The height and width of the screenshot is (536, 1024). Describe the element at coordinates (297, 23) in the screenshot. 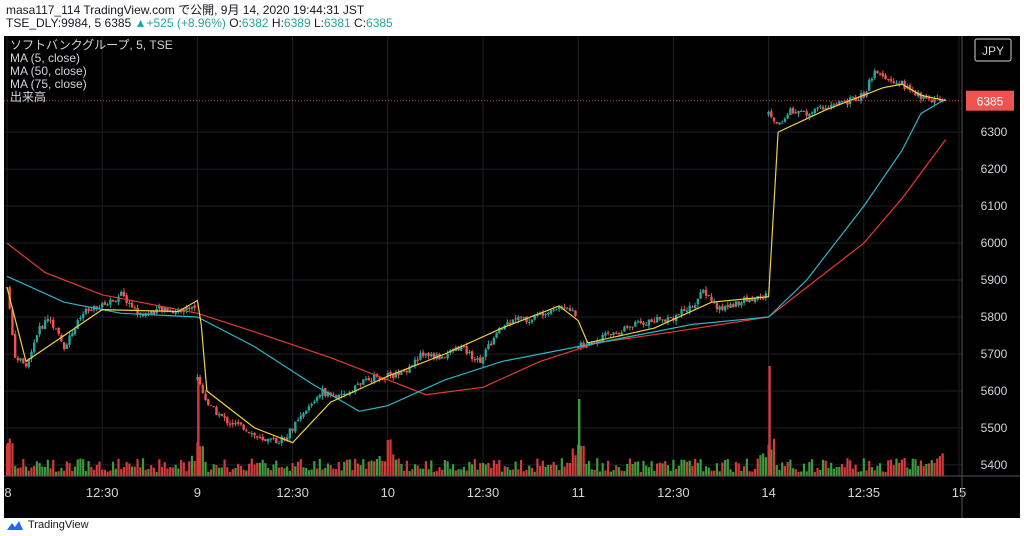

I see `high-value: 6389` at that location.